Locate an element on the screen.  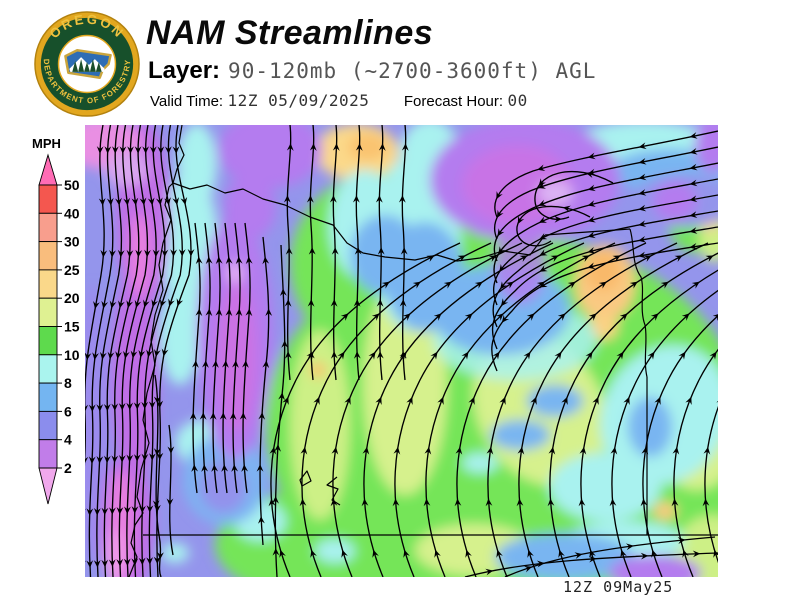
valid-time-label: Valid Time: is located at coordinates (187, 101).